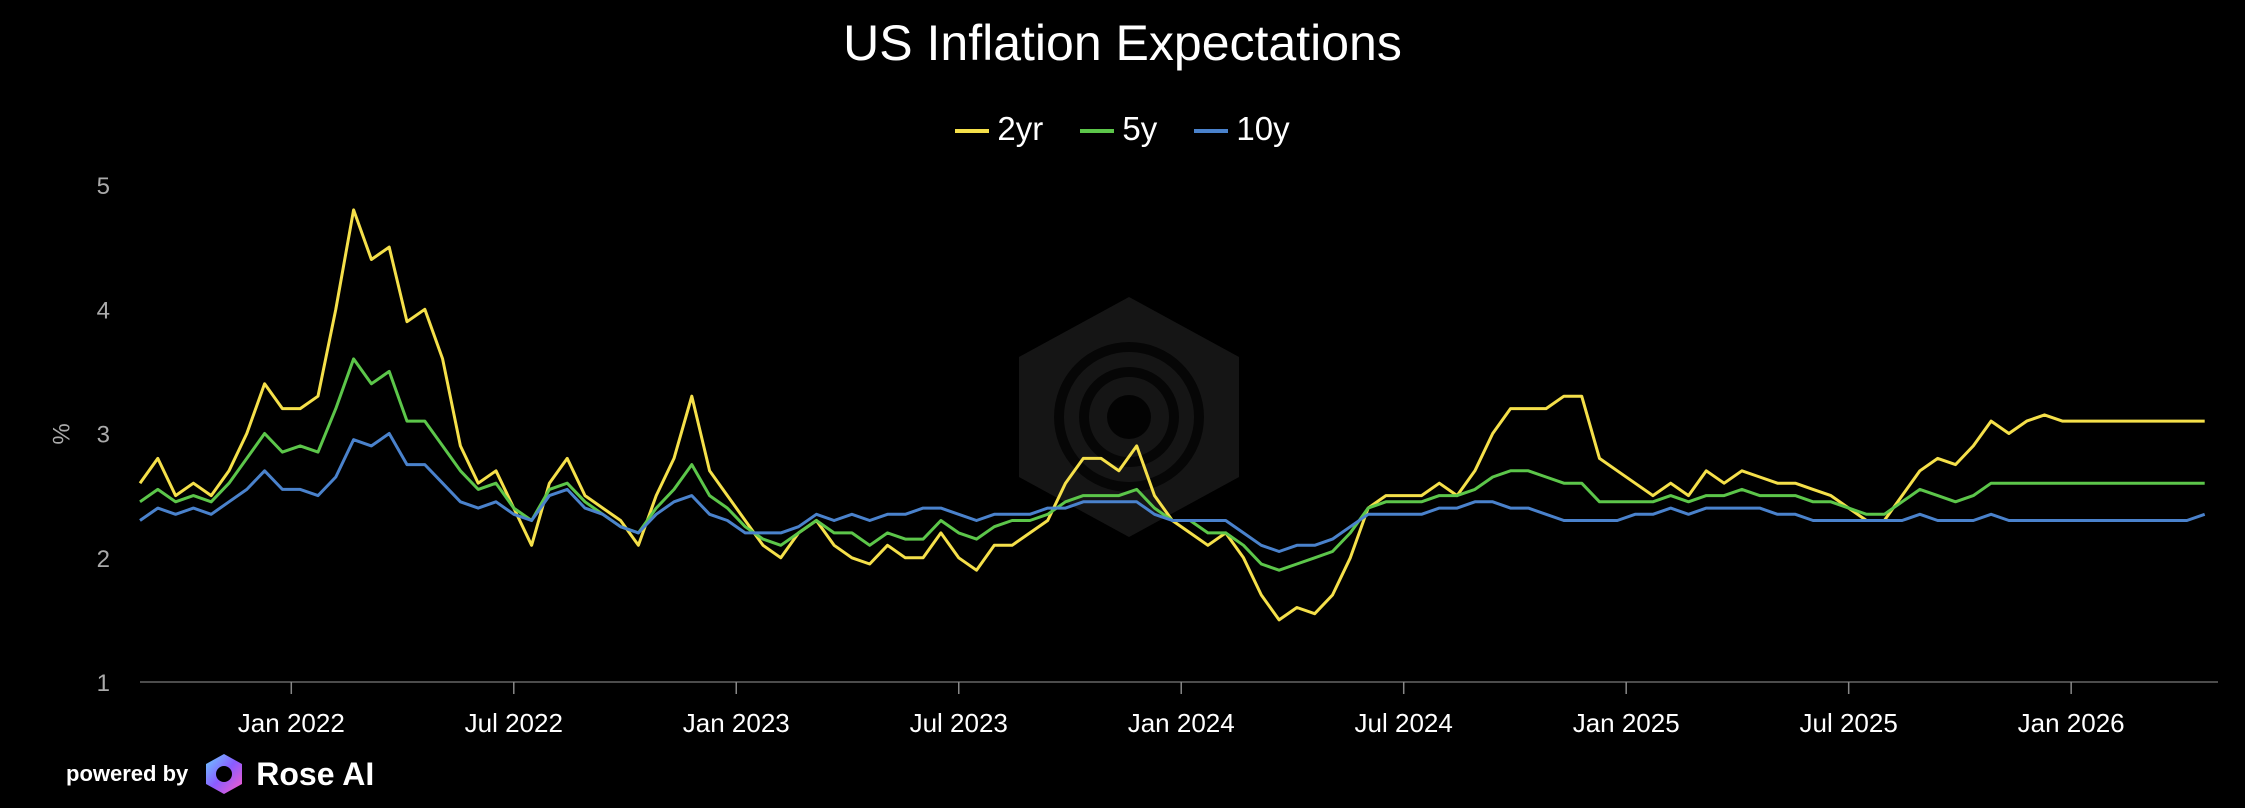 The width and height of the screenshot is (2245, 808). What do you see at coordinates (1211, 131) in the screenshot?
I see `legend-swatch-10y` at bounding box center [1211, 131].